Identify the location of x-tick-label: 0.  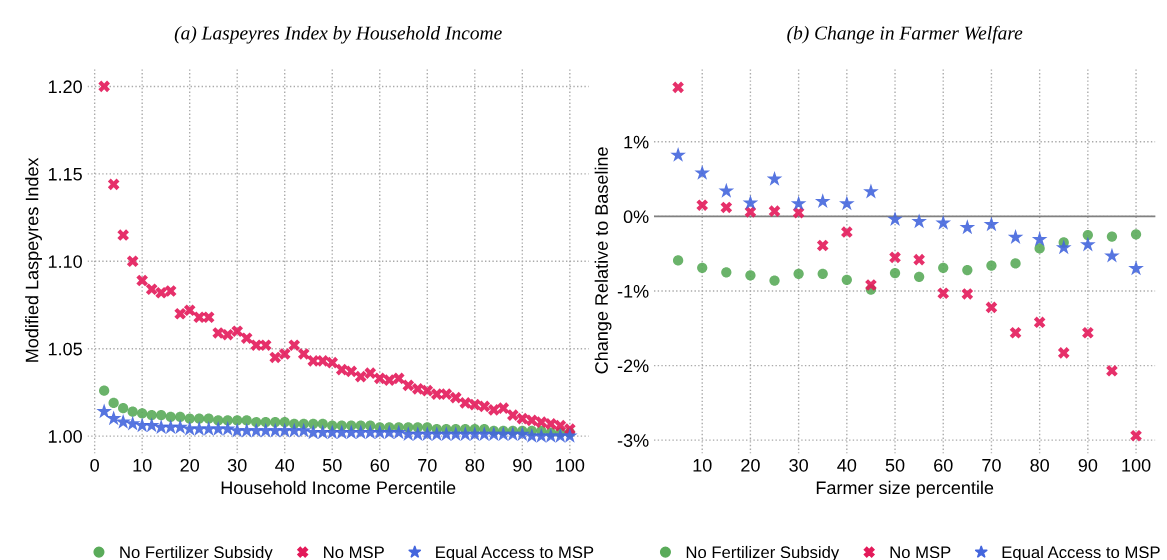
(94, 465).